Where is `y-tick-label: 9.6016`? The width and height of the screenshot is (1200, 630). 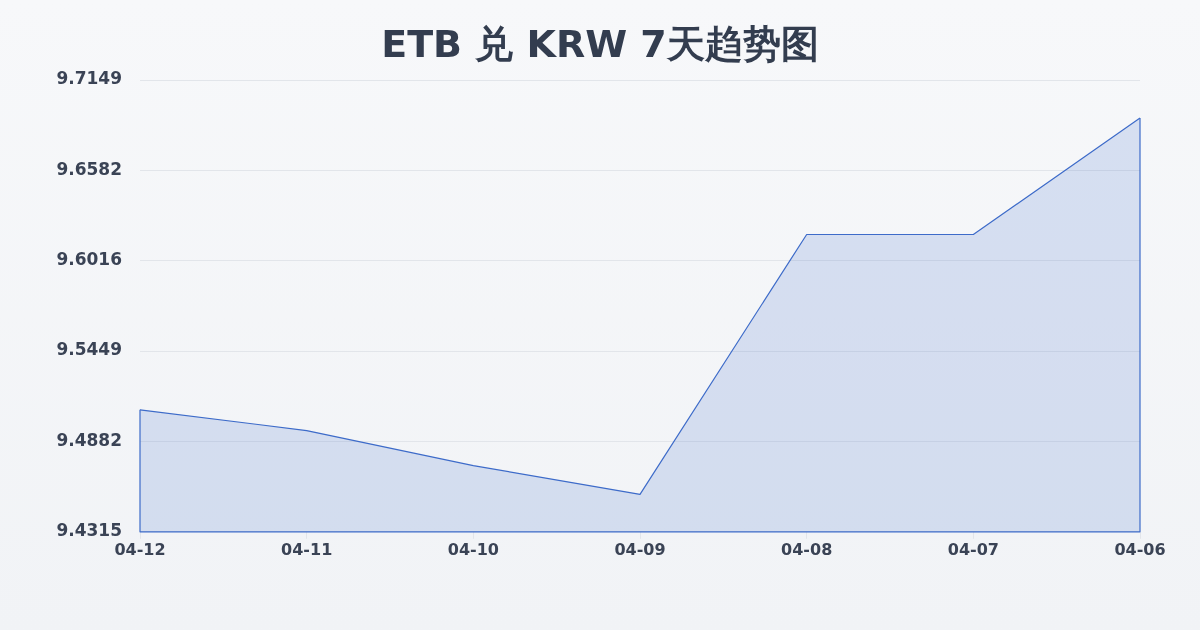
y-tick-label: 9.6016 is located at coordinates (89, 259).